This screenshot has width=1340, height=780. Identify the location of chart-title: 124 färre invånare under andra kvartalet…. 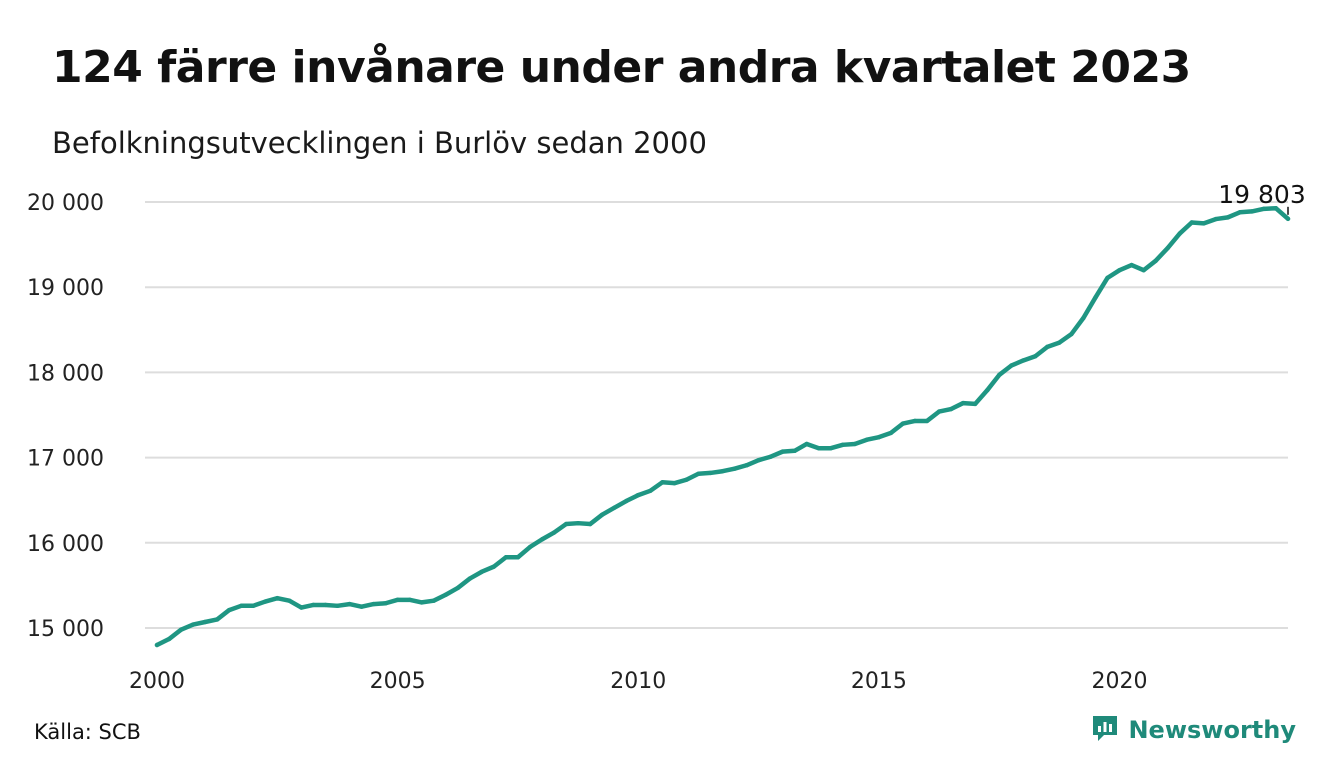
(621, 67).